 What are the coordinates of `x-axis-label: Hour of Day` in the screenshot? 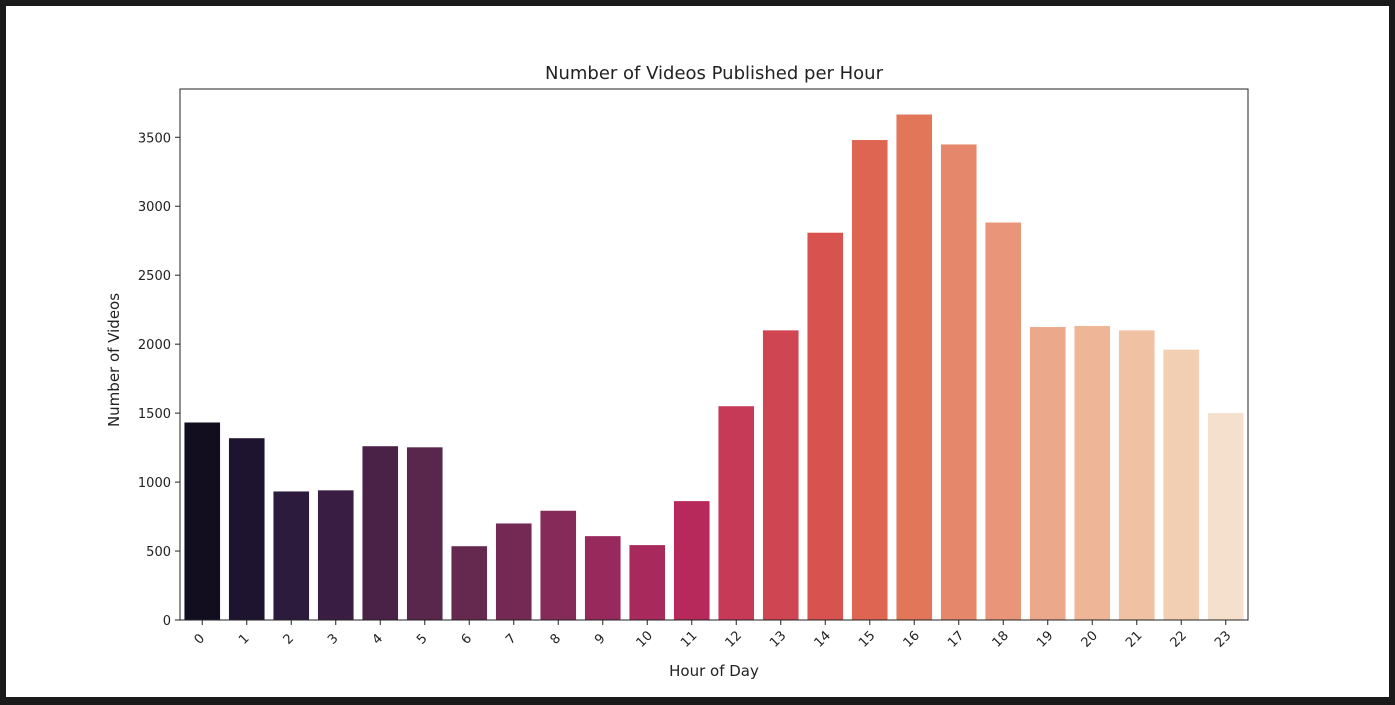 It's located at (714, 671).